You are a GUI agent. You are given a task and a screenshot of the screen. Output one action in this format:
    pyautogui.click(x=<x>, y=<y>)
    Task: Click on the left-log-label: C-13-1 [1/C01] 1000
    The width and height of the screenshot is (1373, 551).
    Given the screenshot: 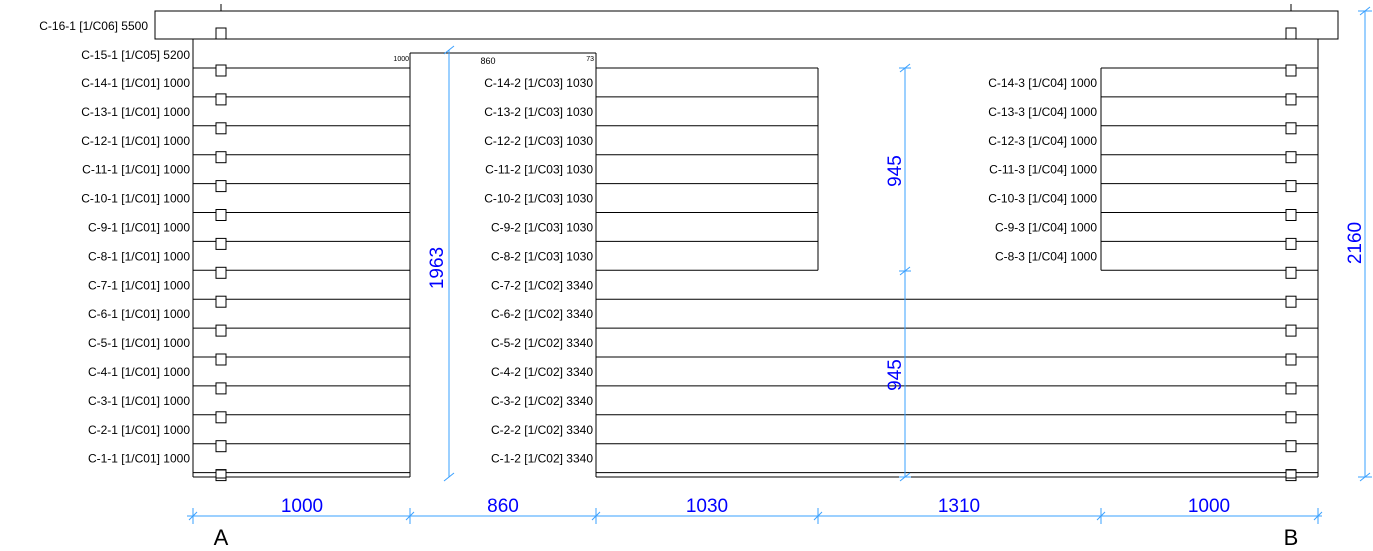 What is the action you would take?
    pyautogui.click(x=135, y=112)
    